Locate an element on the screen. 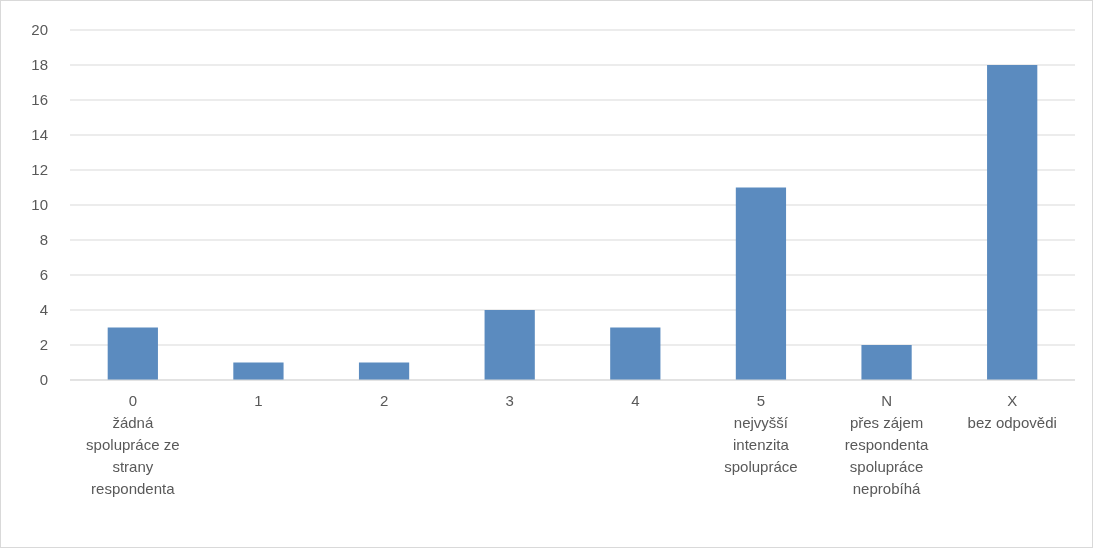 This screenshot has height=548, width=1093. y-tick-label: 0 is located at coordinates (43, 380).